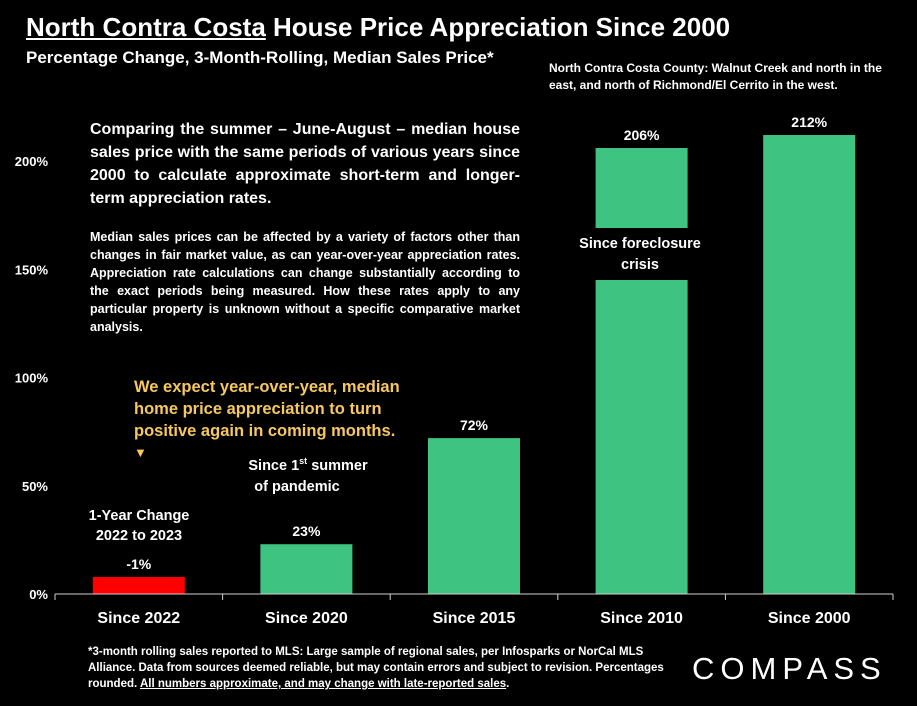 This screenshot has height=706, width=917. Describe the element at coordinates (508, 684) in the screenshot. I see `footer-end: .` at that location.